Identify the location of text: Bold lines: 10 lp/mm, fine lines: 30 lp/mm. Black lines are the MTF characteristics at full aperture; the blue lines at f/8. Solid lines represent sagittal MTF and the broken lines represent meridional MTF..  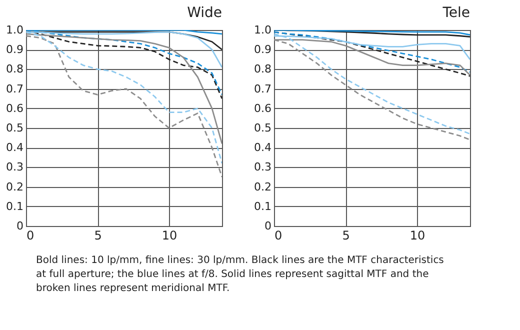
(240, 274).